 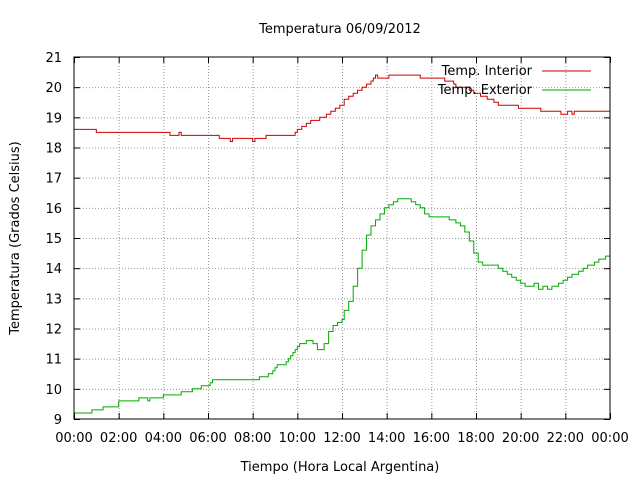 I want to click on y-tick-label: 19, so click(x=53, y=118).